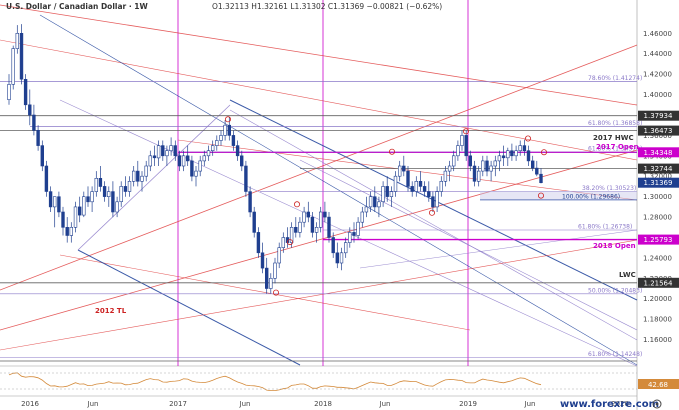 The image size is (679, 410). Describe the element at coordinates (658, 169) in the screenshot. I see `price-label-3: 1.32744` at that location.